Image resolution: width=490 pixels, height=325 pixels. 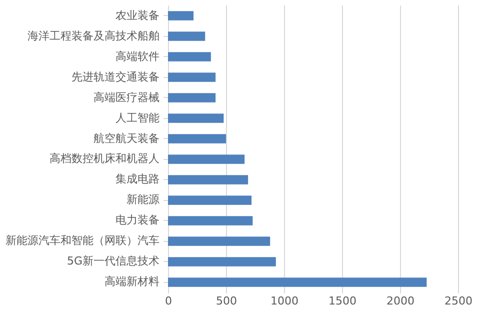 I want to click on y-tick-label: 海洋工程装备及高技术船舶, so click(x=94, y=35).